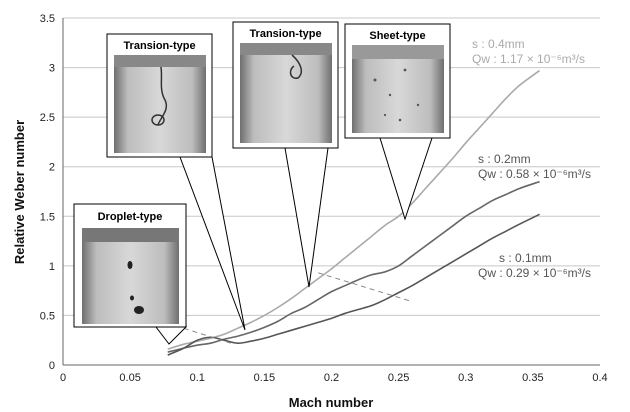 Image resolution: width=630 pixels, height=412 pixels. What do you see at coordinates (398, 378) in the screenshot?
I see `x-tick-label: 0.25` at bounding box center [398, 378].